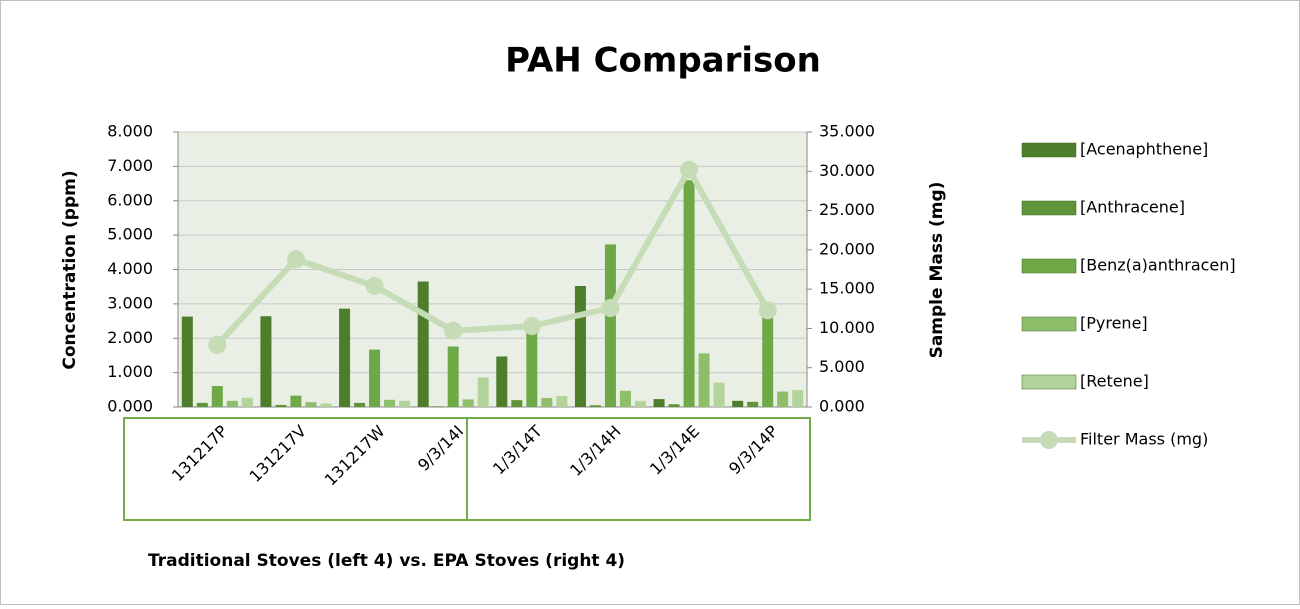  I want to click on y-tick-label: 1.000, so click(130, 371).